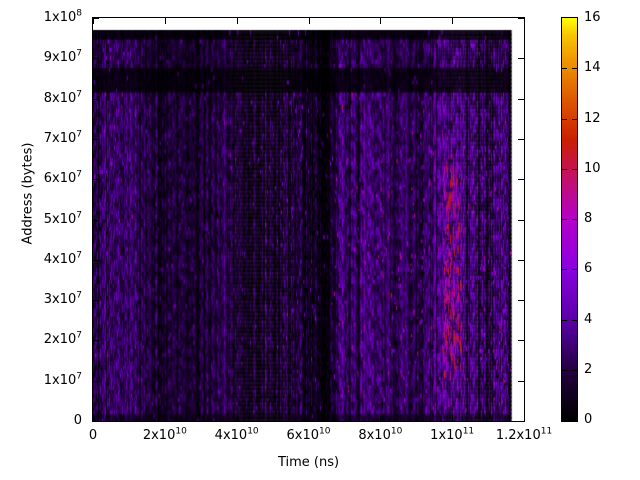 The height and width of the screenshot is (480, 640). Describe the element at coordinates (592, 17) in the screenshot. I see `colorbar-tick-label: 16` at that location.